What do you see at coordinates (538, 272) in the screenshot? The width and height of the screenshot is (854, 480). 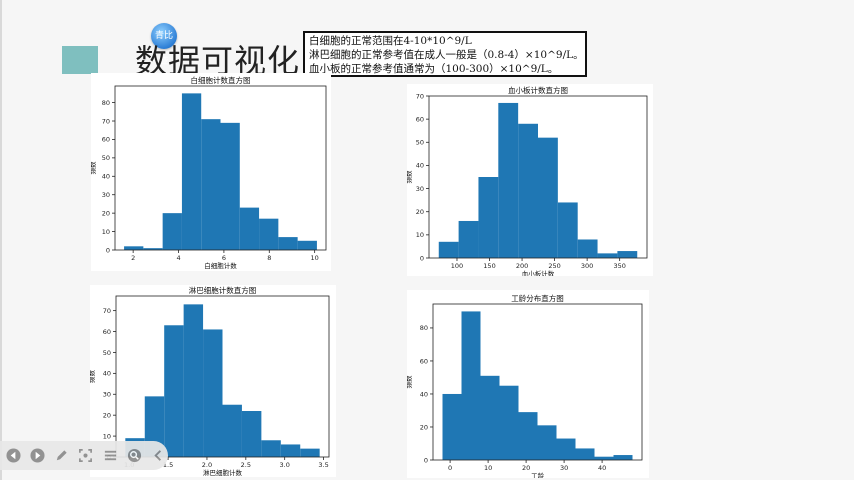 I see `x-axis-label: 血小板计数` at bounding box center [538, 272].